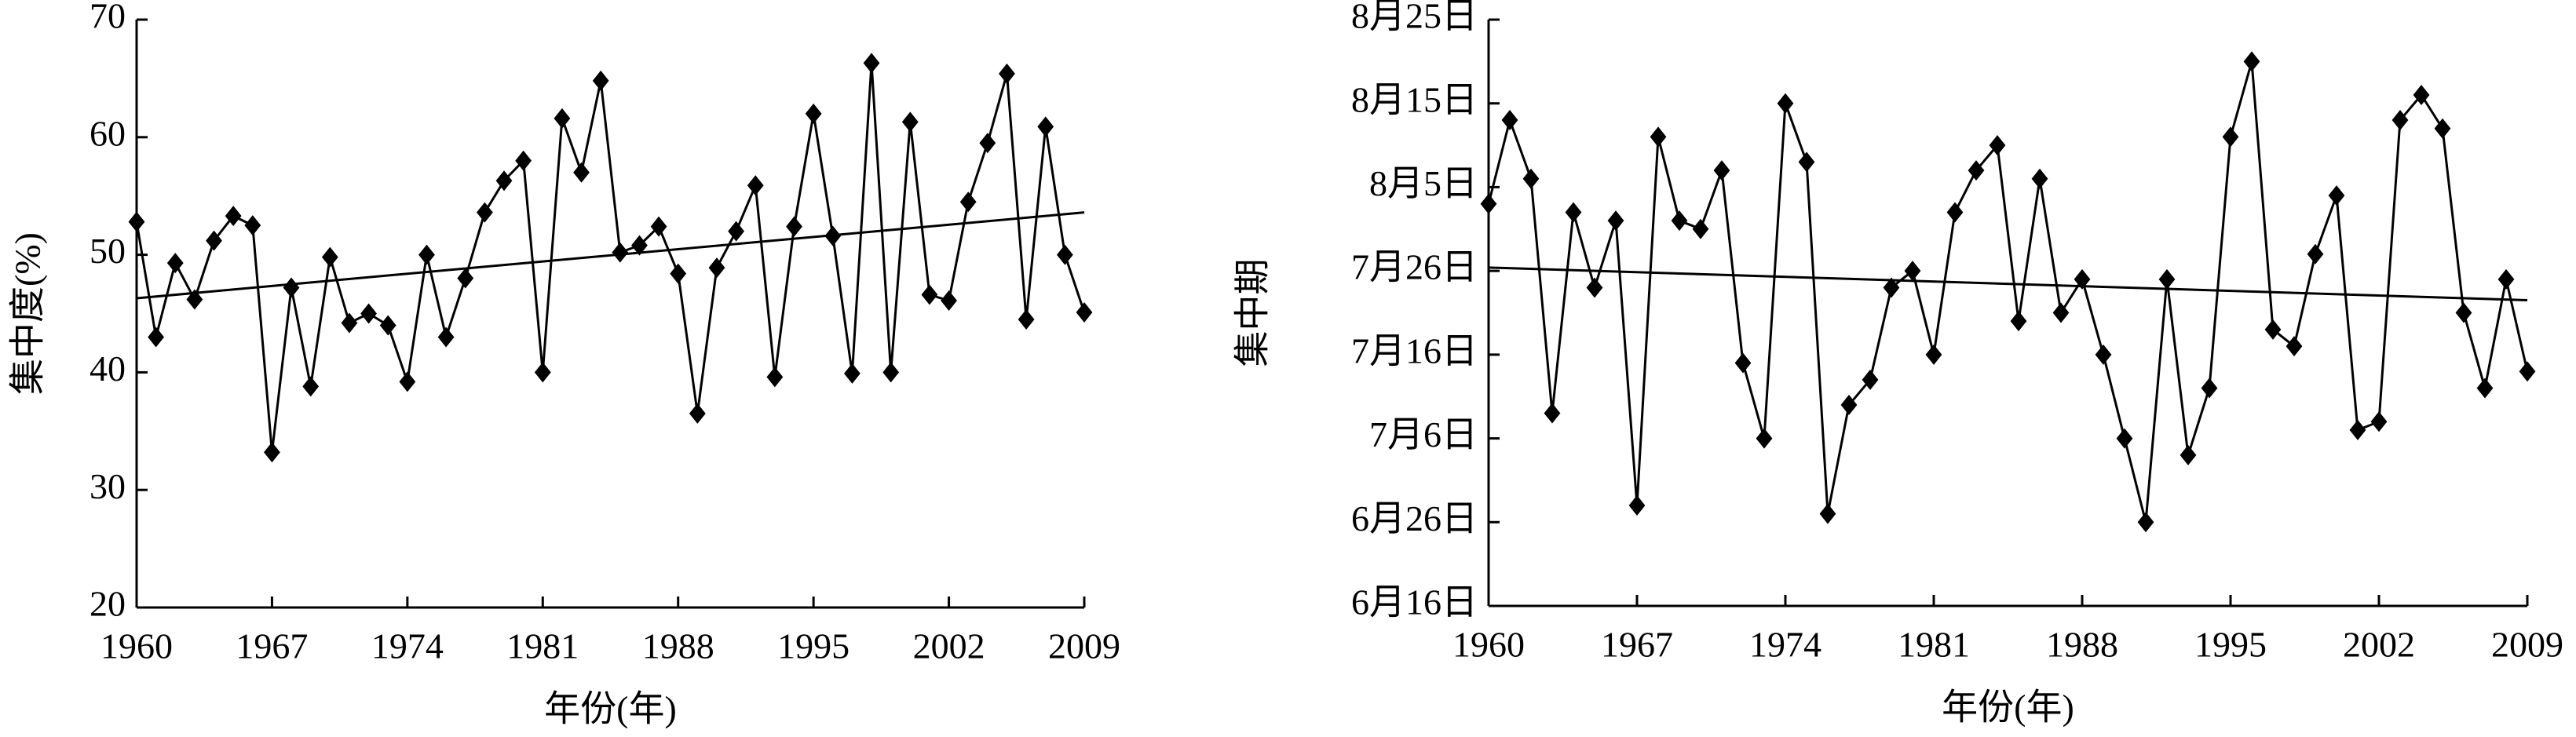 The width and height of the screenshot is (2576, 737). Describe the element at coordinates (1414, 99) in the screenshot. I see `y-tick-label: 8月15日` at that location.